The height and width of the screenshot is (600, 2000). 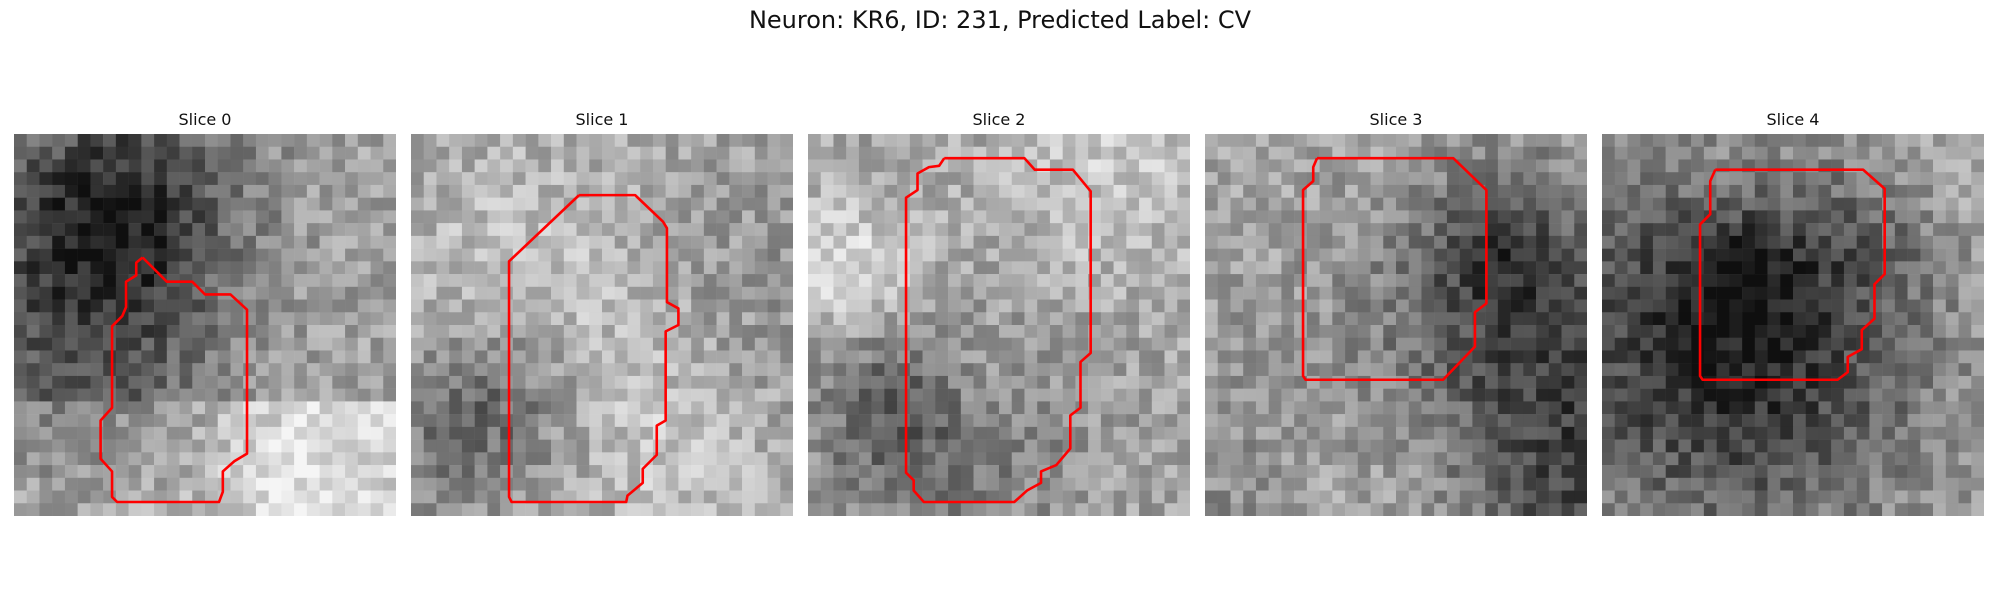 What do you see at coordinates (1396, 119) in the screenshot?
I see `slice-title: Slice 3` at bounding box center [1396, 119].